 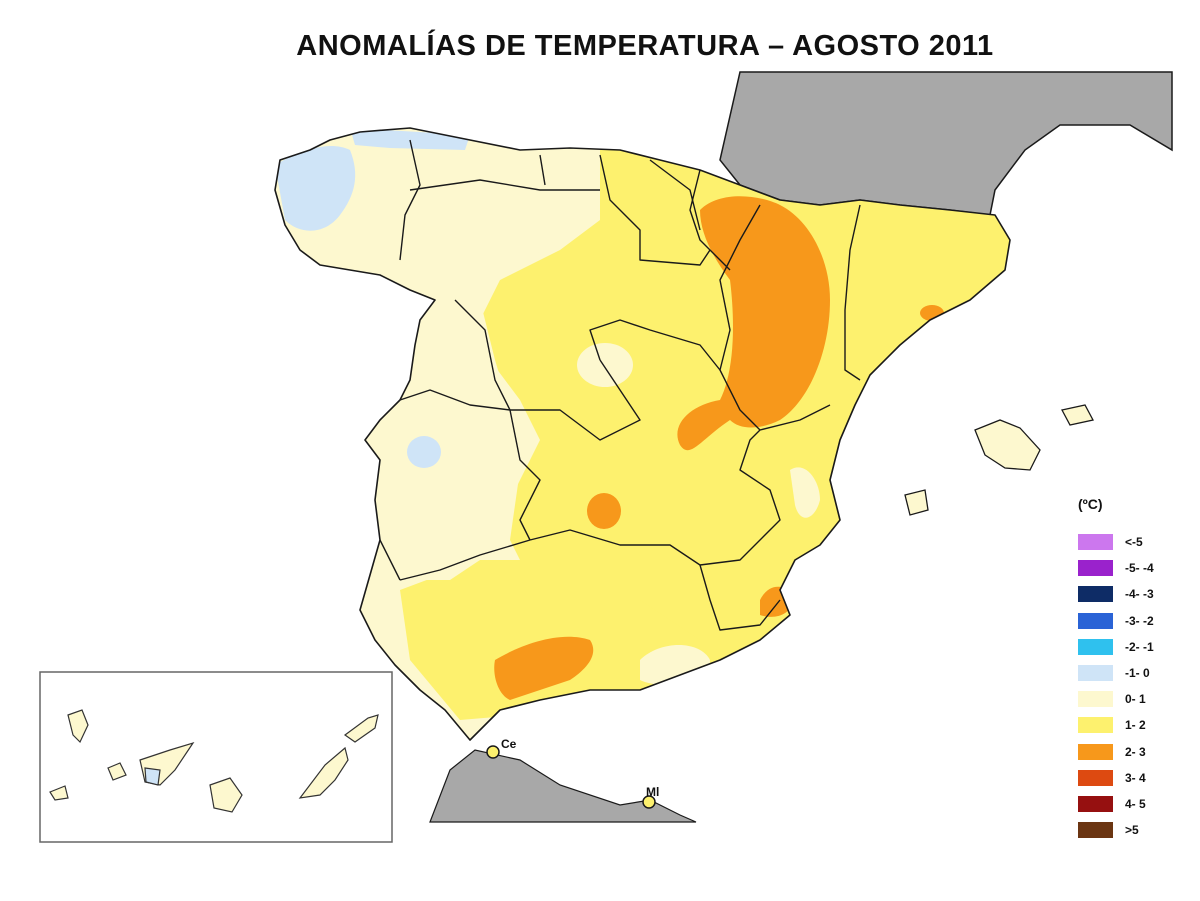 What do you see at coordinates (1077, 415) in the screenshot?
I see `island-menorca` at bounding box center [1077, 415].